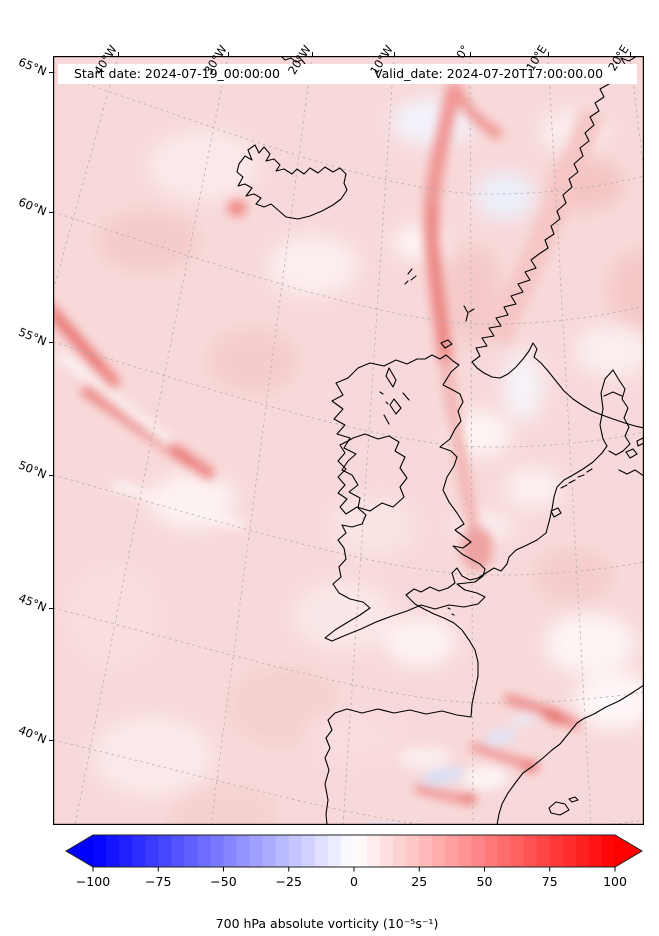  Describe the element at coordinates (354, 881) in the screenshot. I see `colorbar-tick-label: 0` at that location.